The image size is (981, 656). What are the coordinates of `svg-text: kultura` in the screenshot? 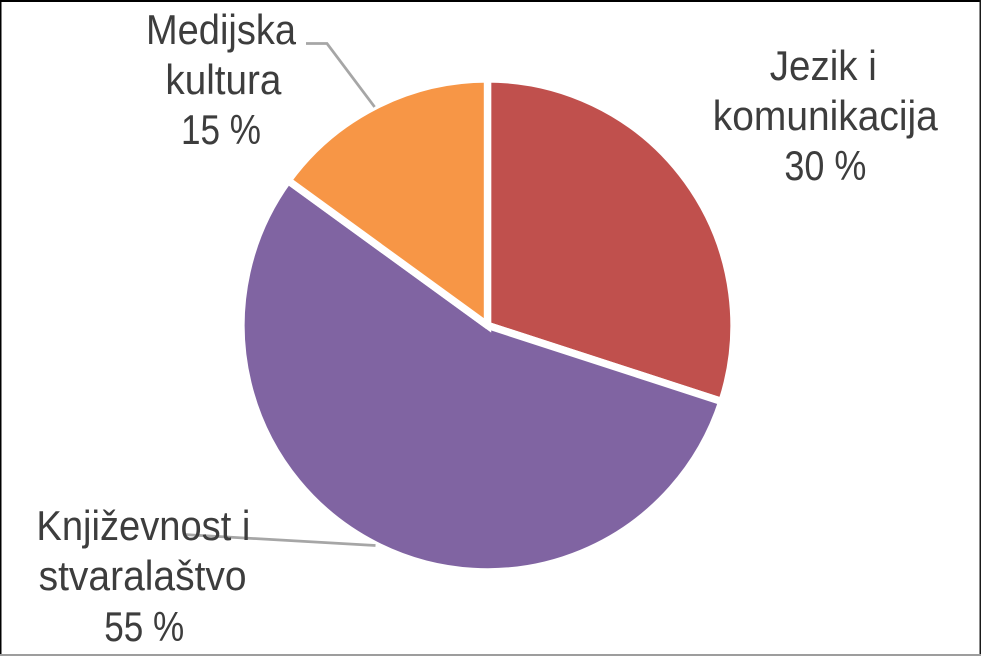 It's located at (223, 79).